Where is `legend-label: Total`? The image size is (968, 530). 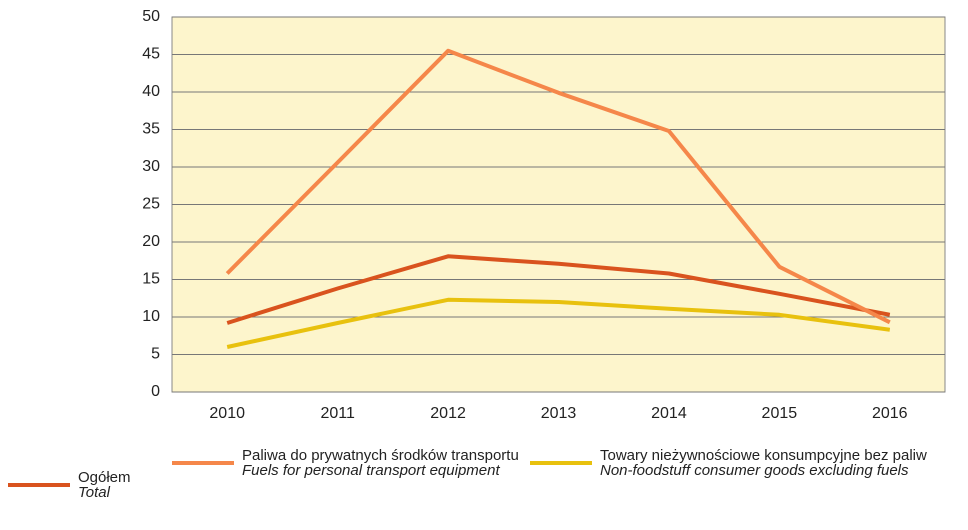
legend-label: Total is located at coordinates (94, 492).